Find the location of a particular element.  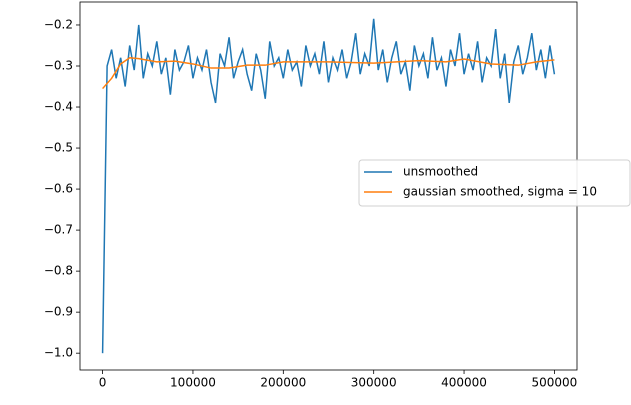

x-tick-label: 300000 is located at coordinates (374, 383).